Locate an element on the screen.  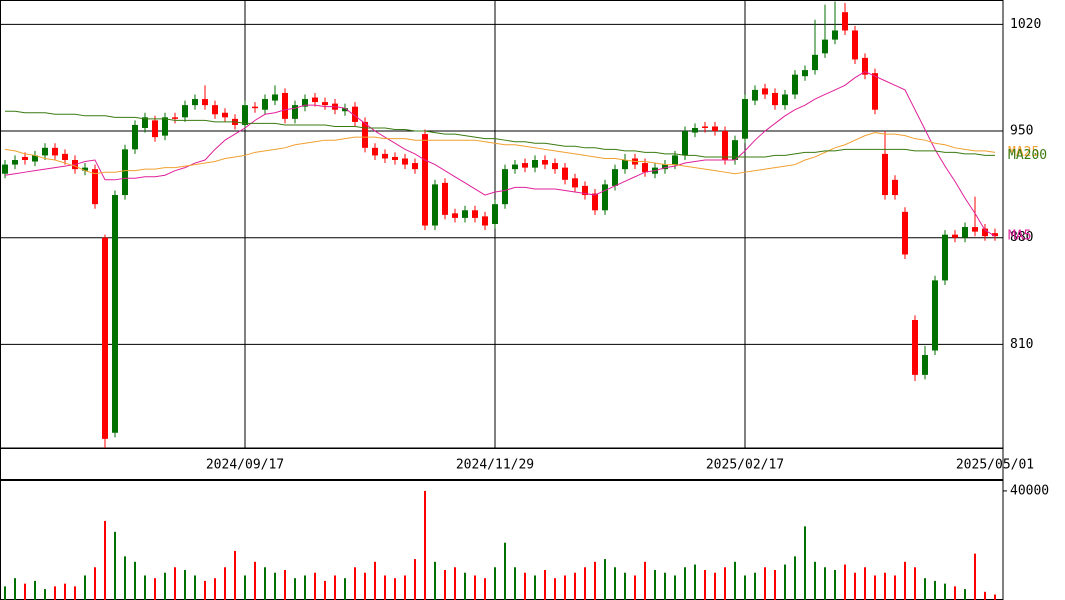
x-tick-label: 2025/02/17 is located at coordinates (745, 465).